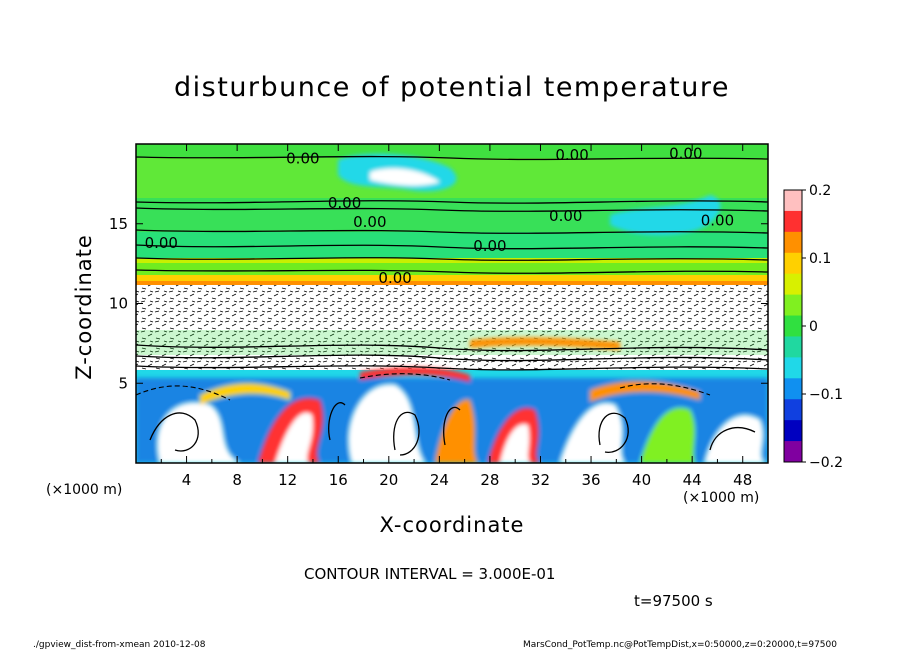  What do you see at coordinates (590, 480) in the screenshot?
I see `x-tick-label: 36` at bounding box center [590, 480].